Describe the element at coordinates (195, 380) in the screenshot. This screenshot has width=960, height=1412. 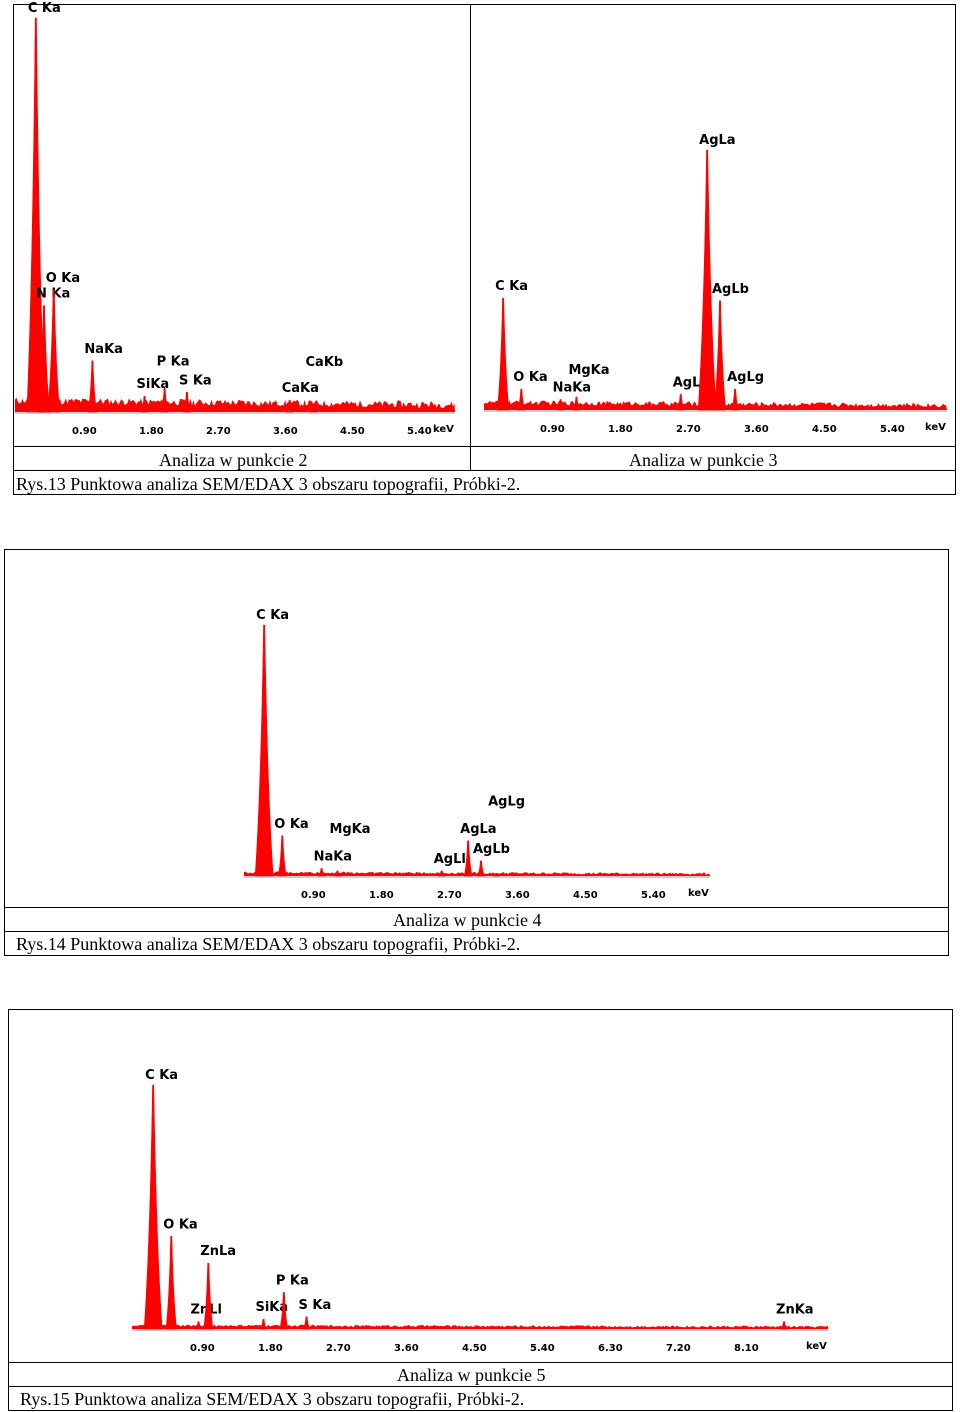
I see `spectrum-peak-label: S Ka` at that location.